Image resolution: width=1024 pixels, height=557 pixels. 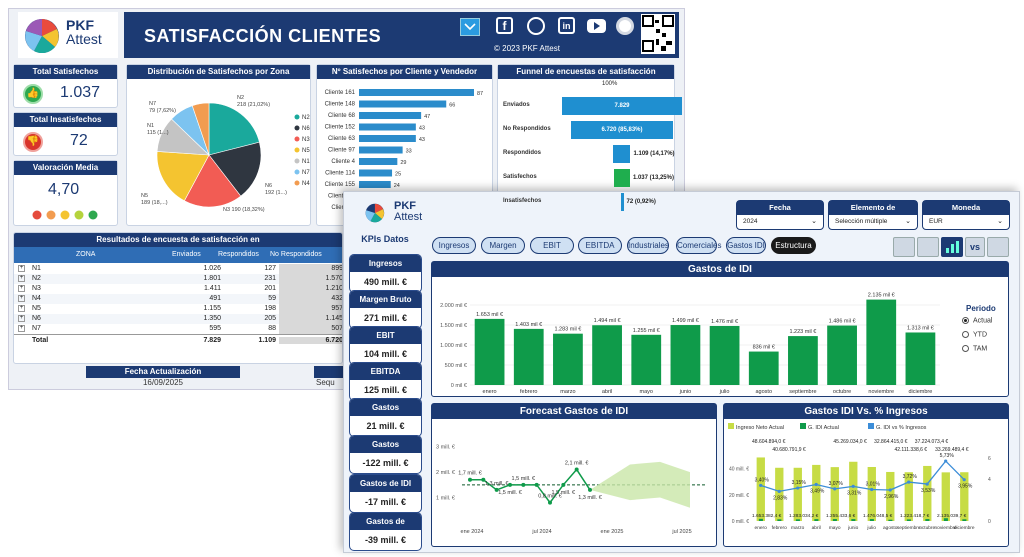 What do you see at coordinates (186, 254) in the screenshot?
I see `th-enviados: Enviados` at bounding box center [186, 254].